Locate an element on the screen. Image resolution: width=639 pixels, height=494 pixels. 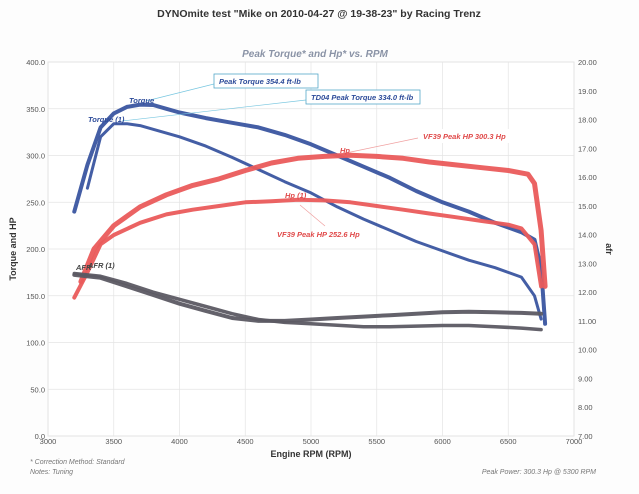
series-line-afr is located at coordinates (308, 297).